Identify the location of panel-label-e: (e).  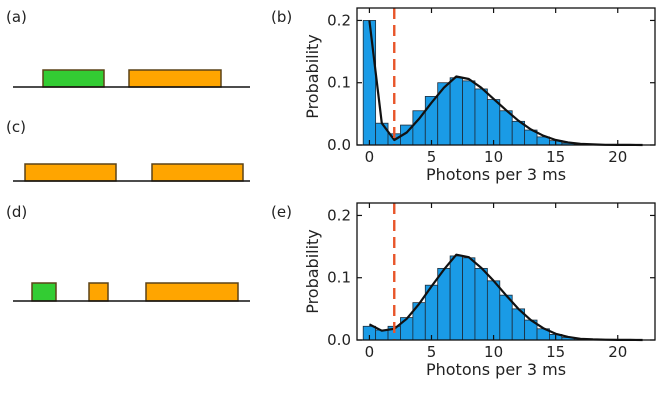
(281, 212).